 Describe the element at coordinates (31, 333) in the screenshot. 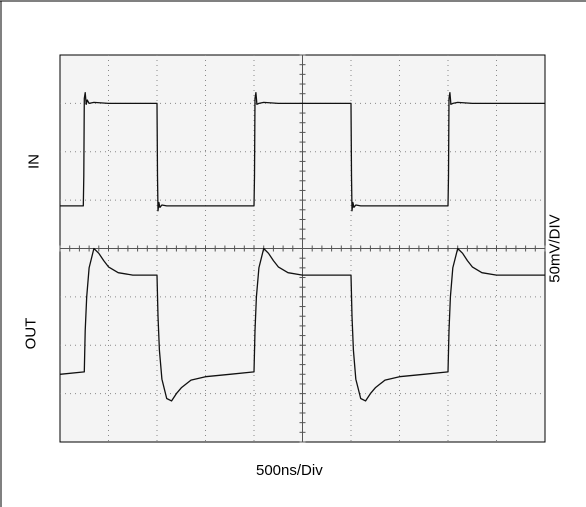

I see `channel-label-out: OUT` at that location.